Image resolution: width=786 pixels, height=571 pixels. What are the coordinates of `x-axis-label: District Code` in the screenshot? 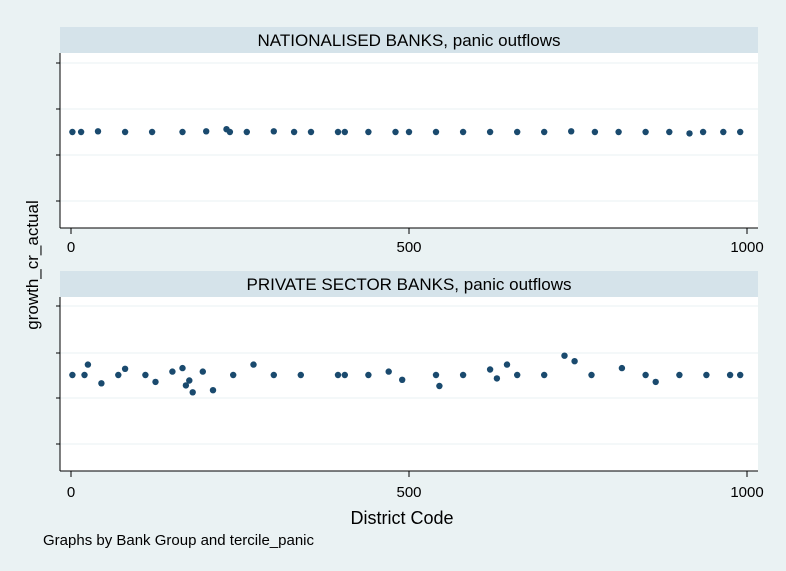 It's located at (401, 518).